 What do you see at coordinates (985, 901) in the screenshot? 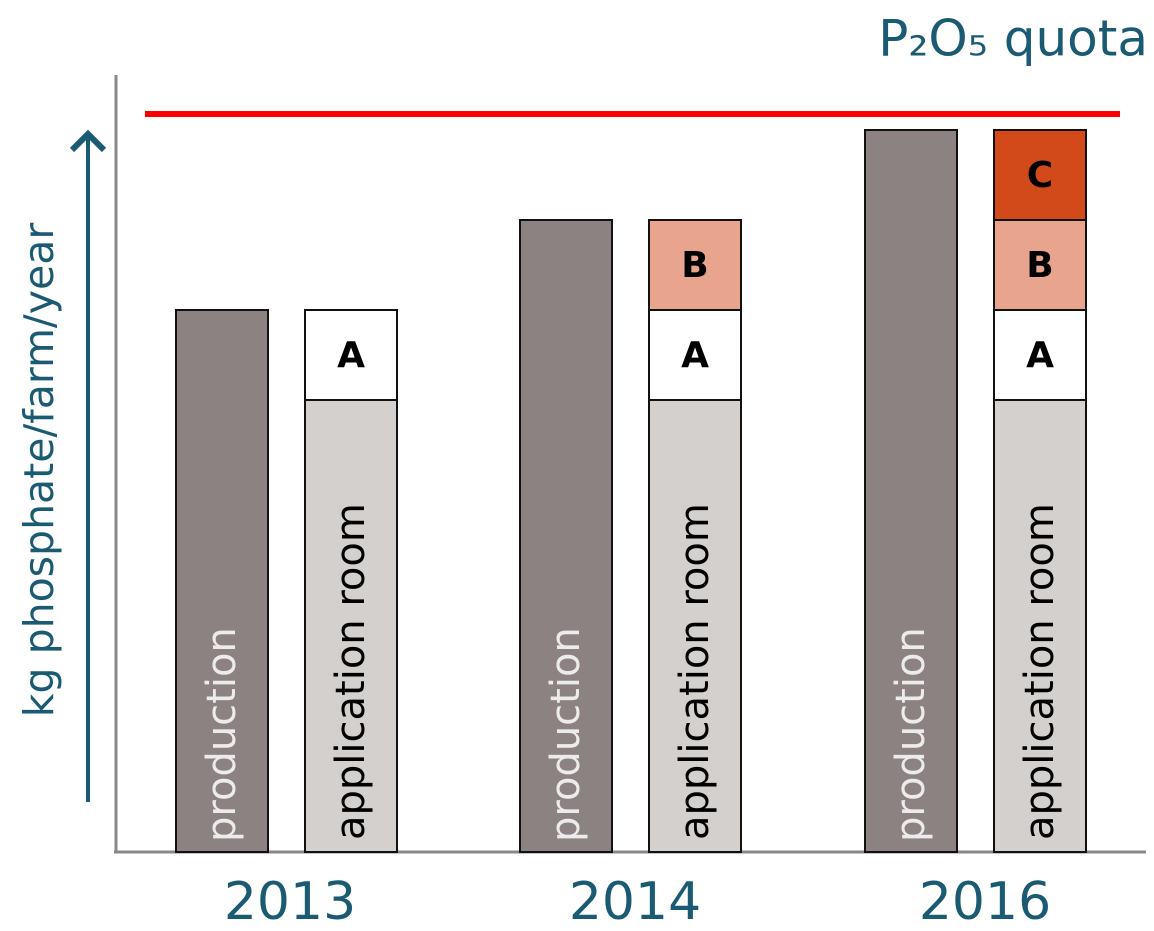
I see `year-label: 2016` at bounding box center [985, 901].